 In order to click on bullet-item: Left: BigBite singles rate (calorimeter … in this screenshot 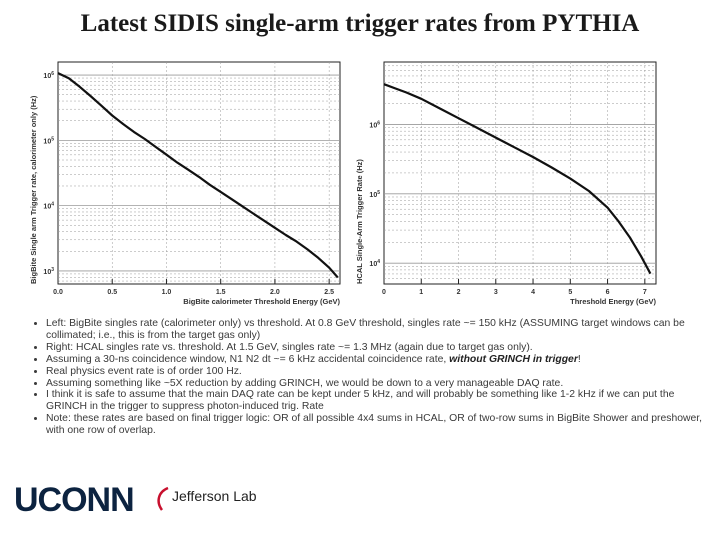, I will do `click(376, 330)`.